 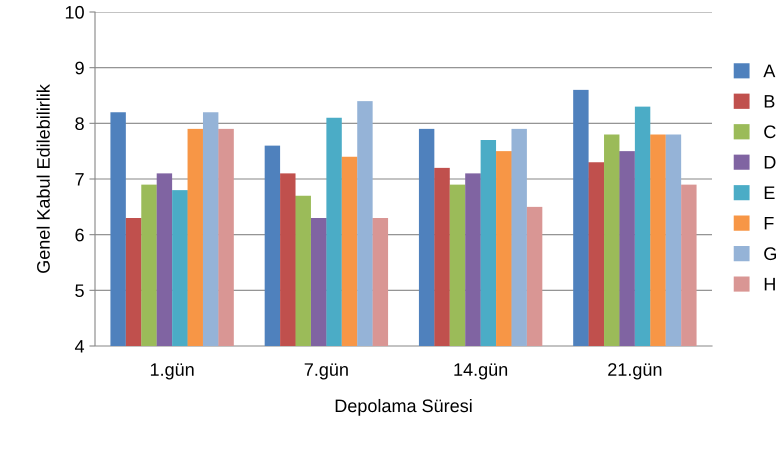 What do you see at coordinates (769, 101) in the screenshot?
I see `legend-label: B` at bounding box center [769, 101].